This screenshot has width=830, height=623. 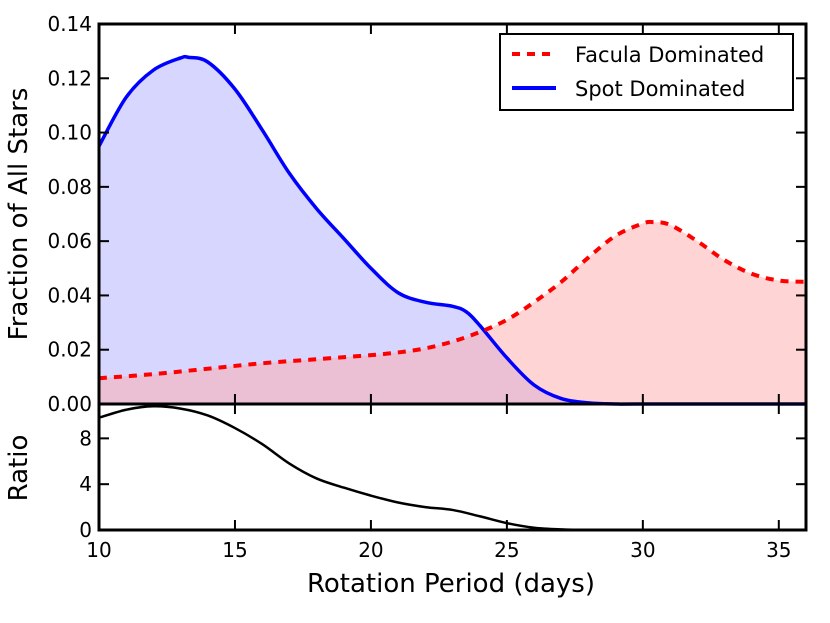 I want to click on xtick-label: 15, so click(x=234, y=550).